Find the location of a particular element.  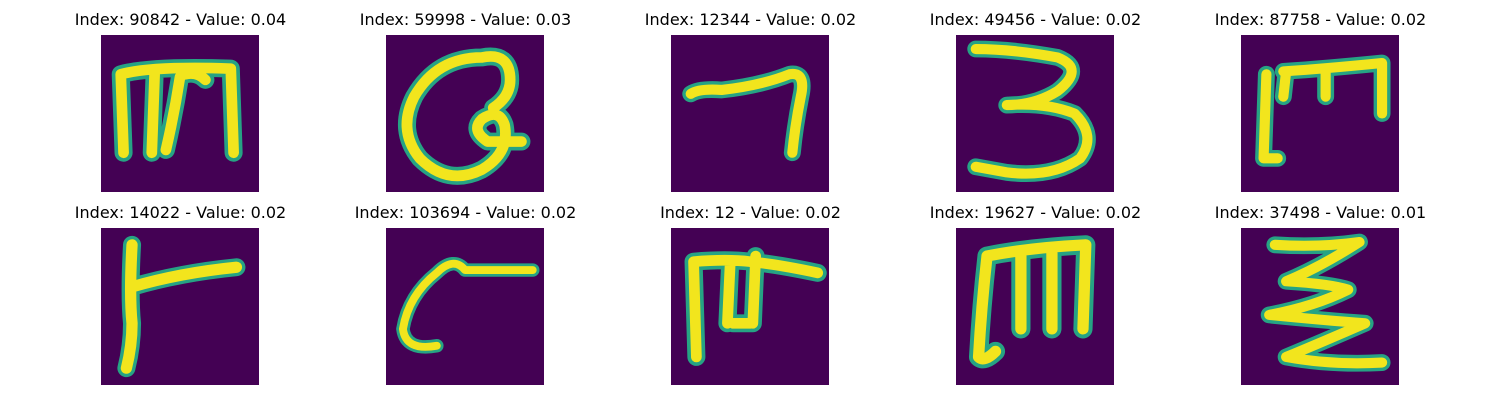

panel-title: Index: 37498 - Value: 0.01 is located at coordinates (1320, 212).